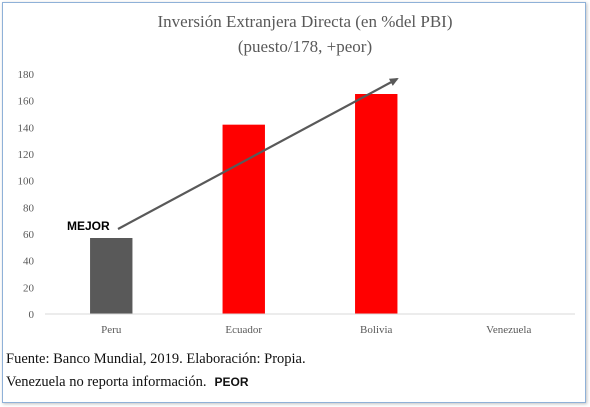 Image resolution: width=590 pixels, height=407 pixels. What do you see at coordinates (305, 46) in the screenshot?
I see `chart-title-line2: (puesto/178, +peor)` at bounding box center [305, 46].